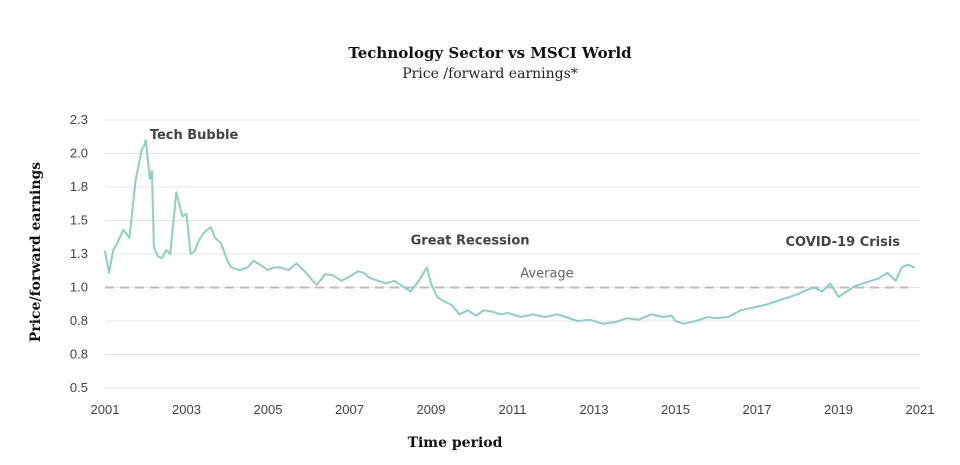 Image resolution: width=960 pixels, height=465 pixels. Describe the element at coordinates (594, 409) in the screenshot. I see `x-tick-label: 2013` at that location.